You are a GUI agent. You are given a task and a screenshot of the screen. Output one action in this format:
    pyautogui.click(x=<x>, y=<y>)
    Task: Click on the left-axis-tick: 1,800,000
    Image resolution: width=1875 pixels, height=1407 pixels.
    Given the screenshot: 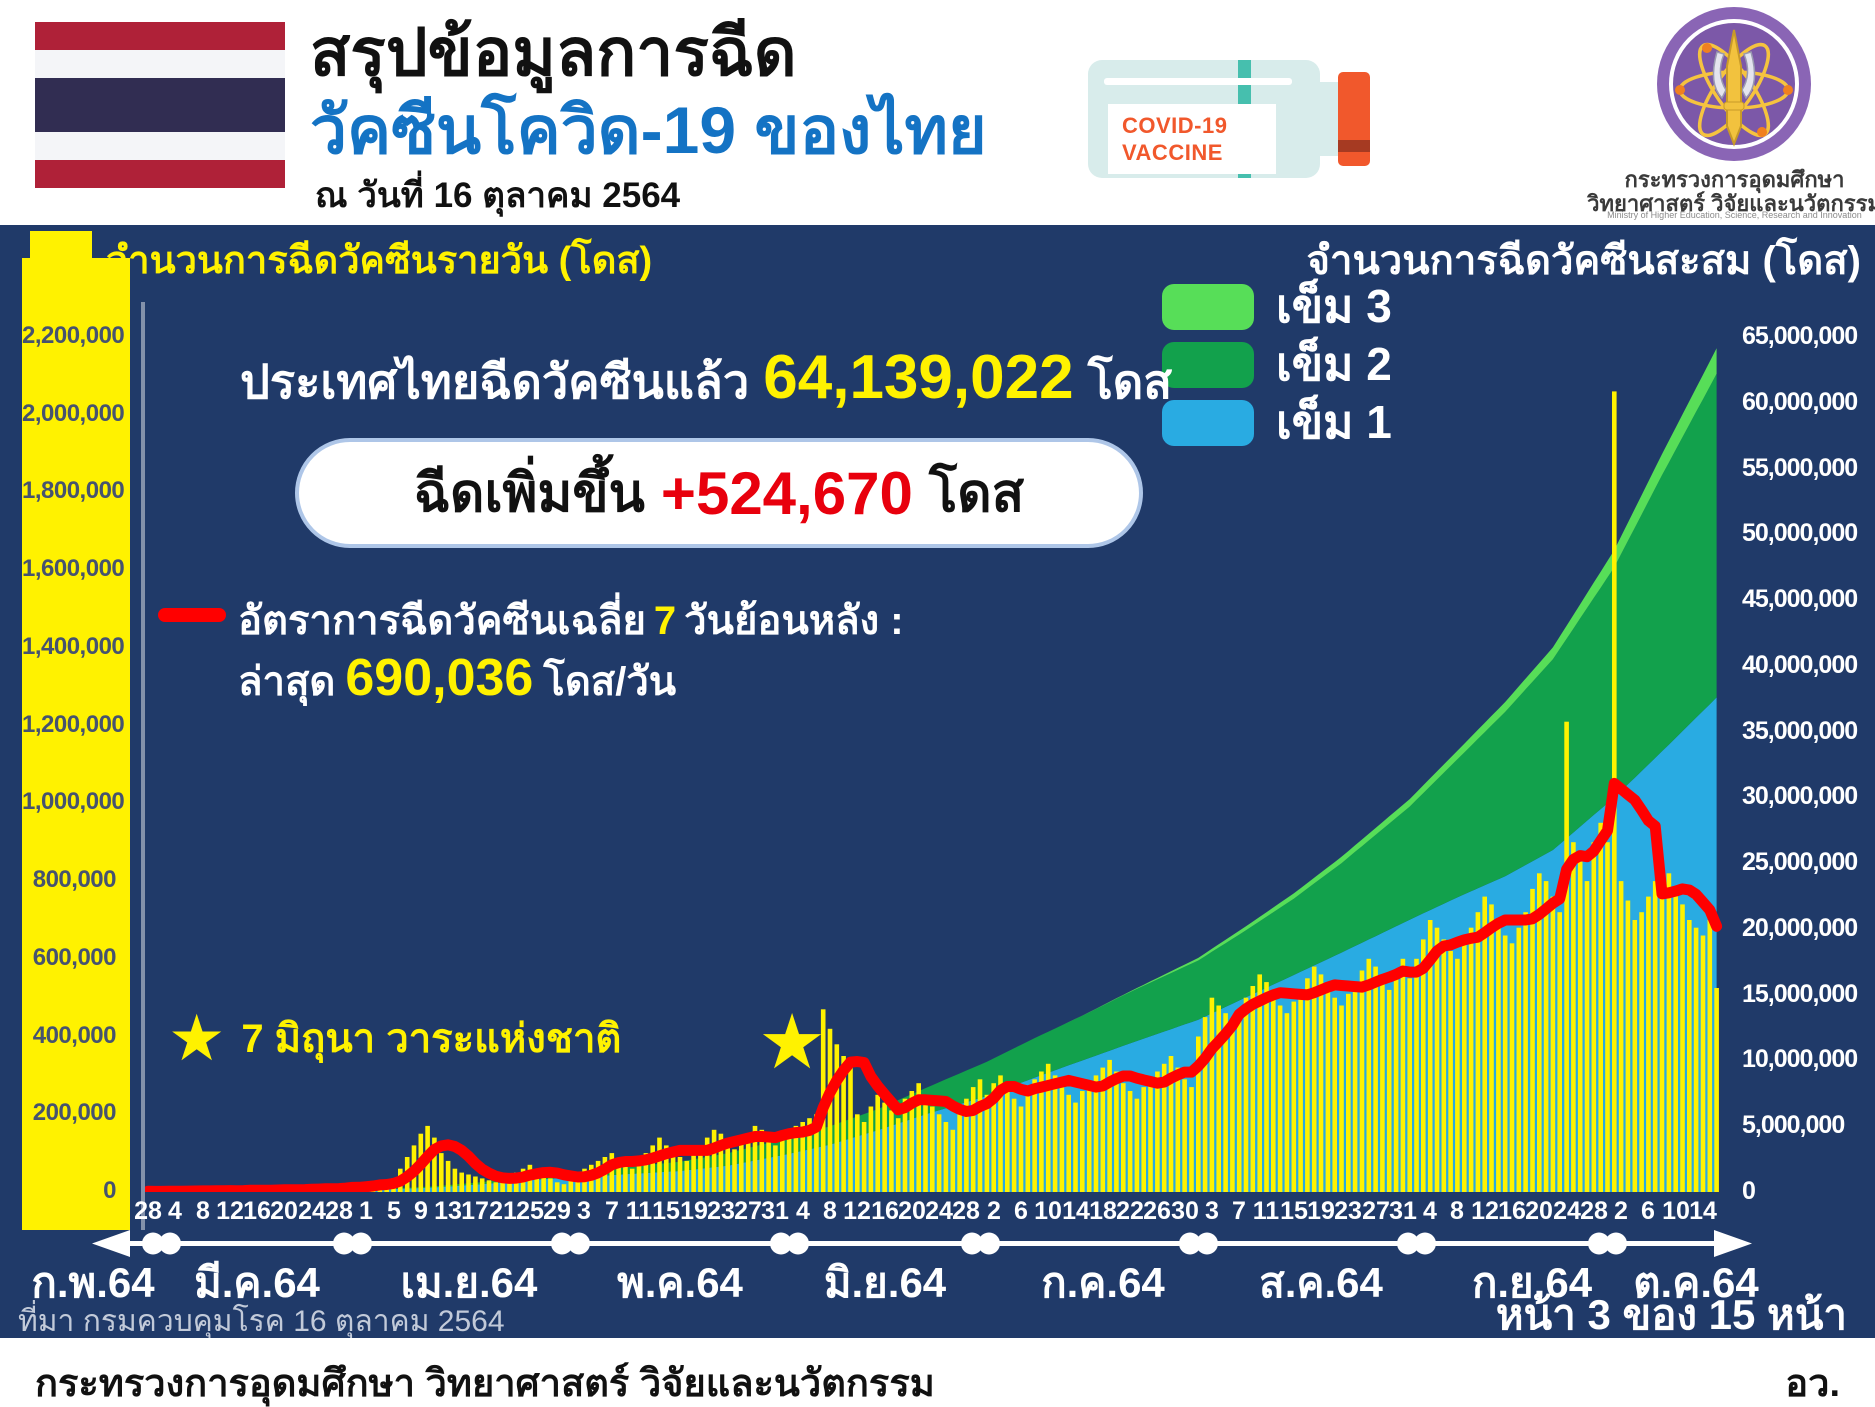 What is the action you would take?
    pyautogui.click(x=73, y=490)
    